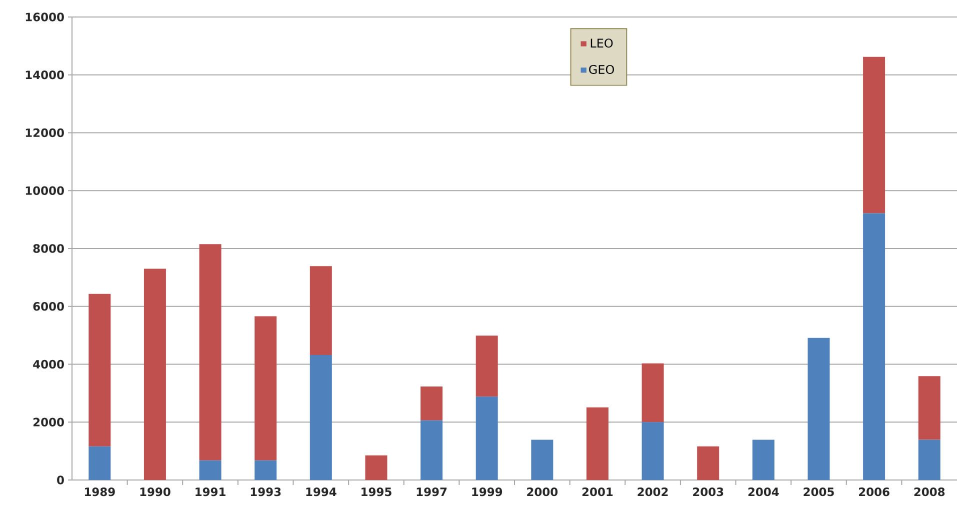 Image resolution: width=957 pixels, height=511 pixels. What do you see at coordinates (321, 492) in the screenshot?
I see `x-tick-label: 1994` at bounding box center [321, 492].